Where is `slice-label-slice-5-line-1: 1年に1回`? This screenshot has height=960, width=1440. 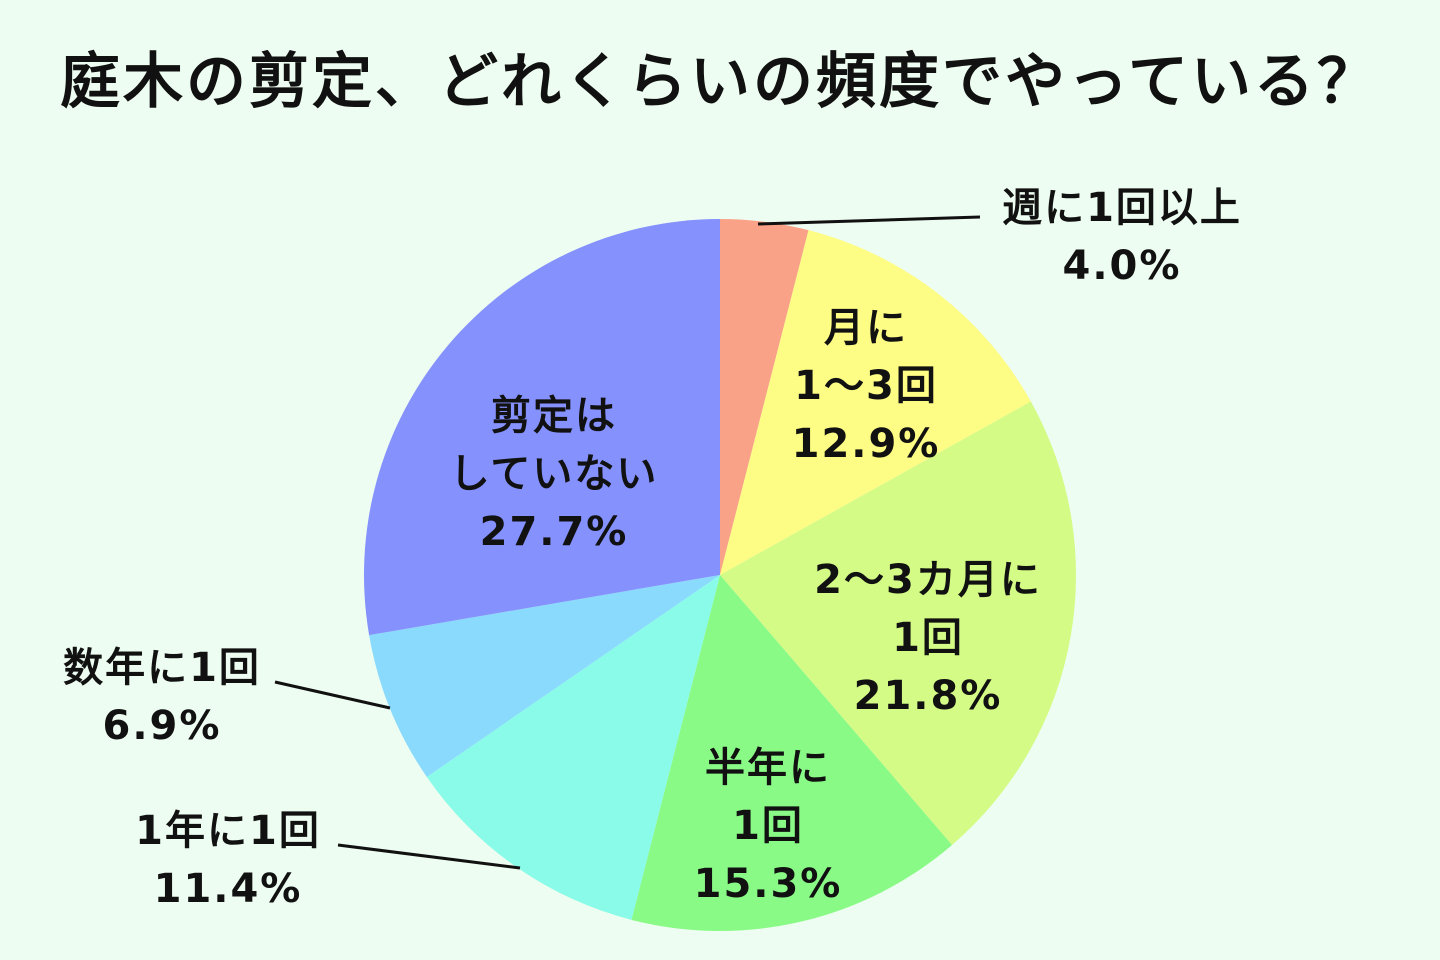 slice-label-slice-5-line-1: 1年に1回 is located at coordinates (228, 831).